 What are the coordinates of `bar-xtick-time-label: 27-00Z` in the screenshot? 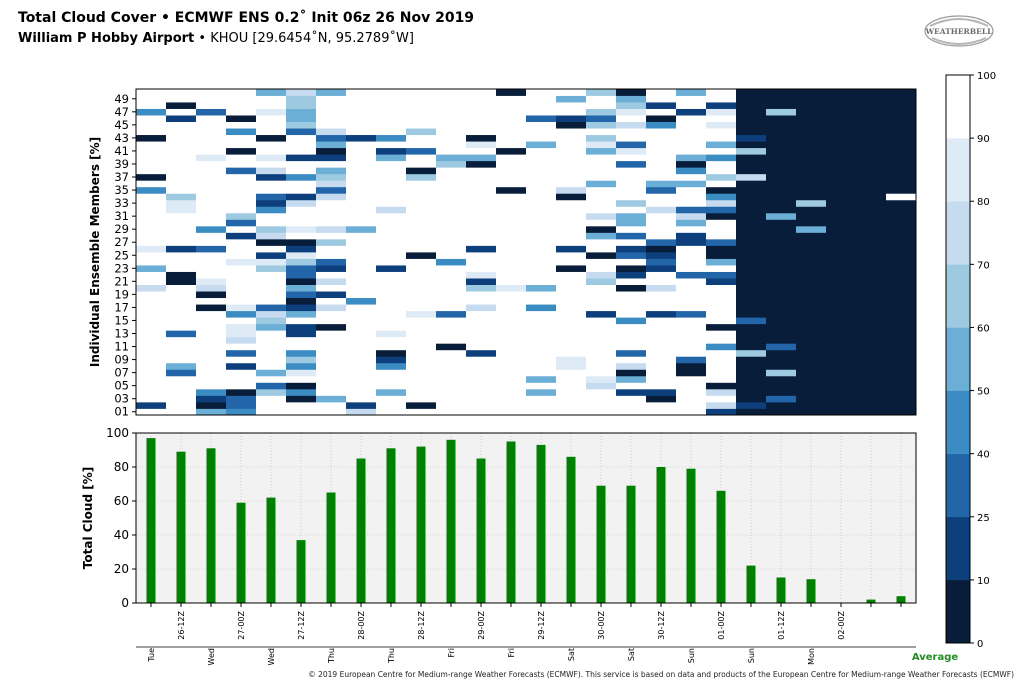 It's located at (241, 624).